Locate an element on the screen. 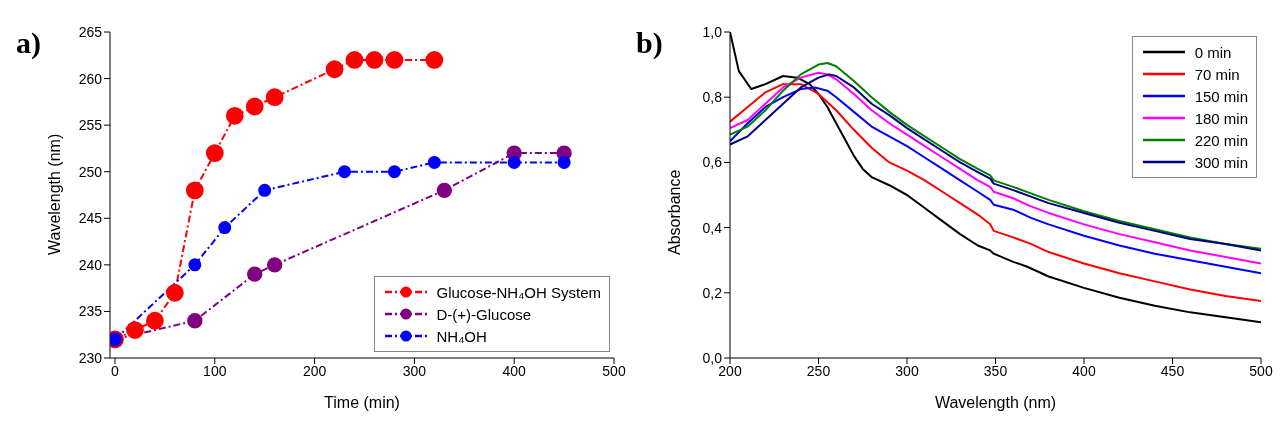  chart-title: b) is located at coordinates (649, 43).